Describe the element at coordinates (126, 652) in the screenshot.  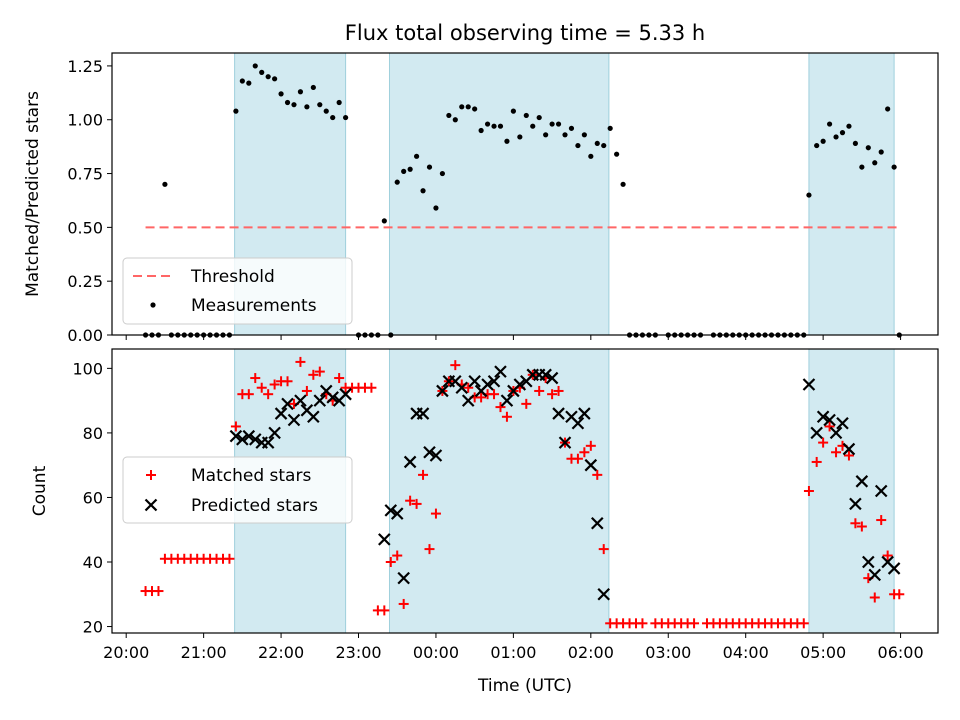
I see `x-tick-label: 20:00` at that location.